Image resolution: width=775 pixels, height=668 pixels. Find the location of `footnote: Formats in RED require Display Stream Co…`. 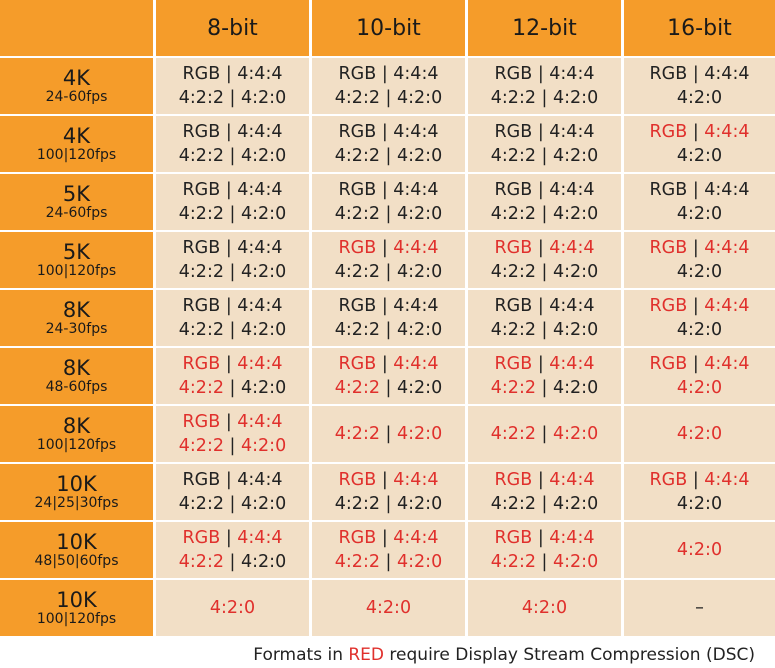

footnote: Formats in RED require Display Stream Co… is located at coordinates (387, 654).